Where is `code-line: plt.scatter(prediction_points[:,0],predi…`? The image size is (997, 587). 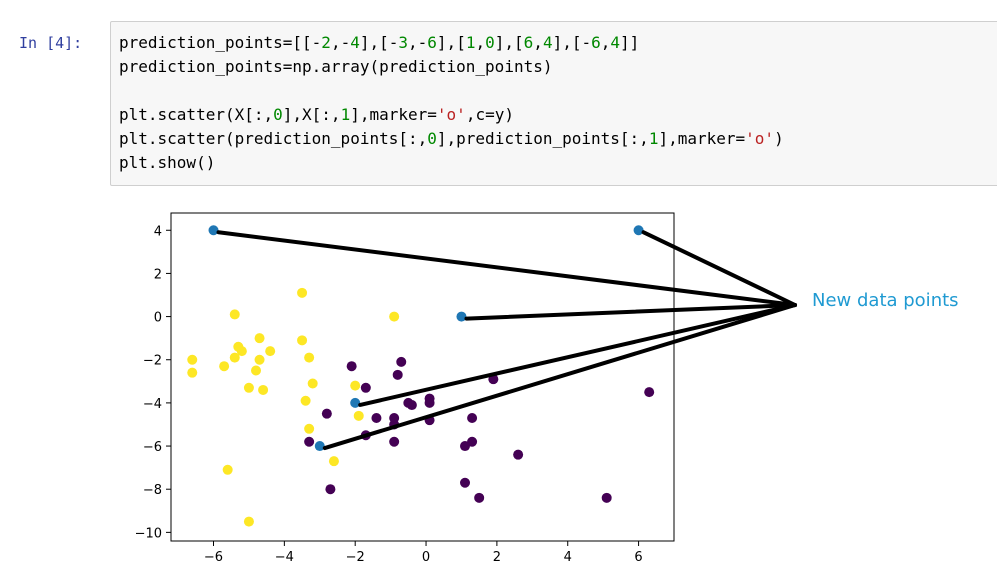 code-line: plt.scatter(prediction_points[:,0],predi… is located at coordinates (451, 138).